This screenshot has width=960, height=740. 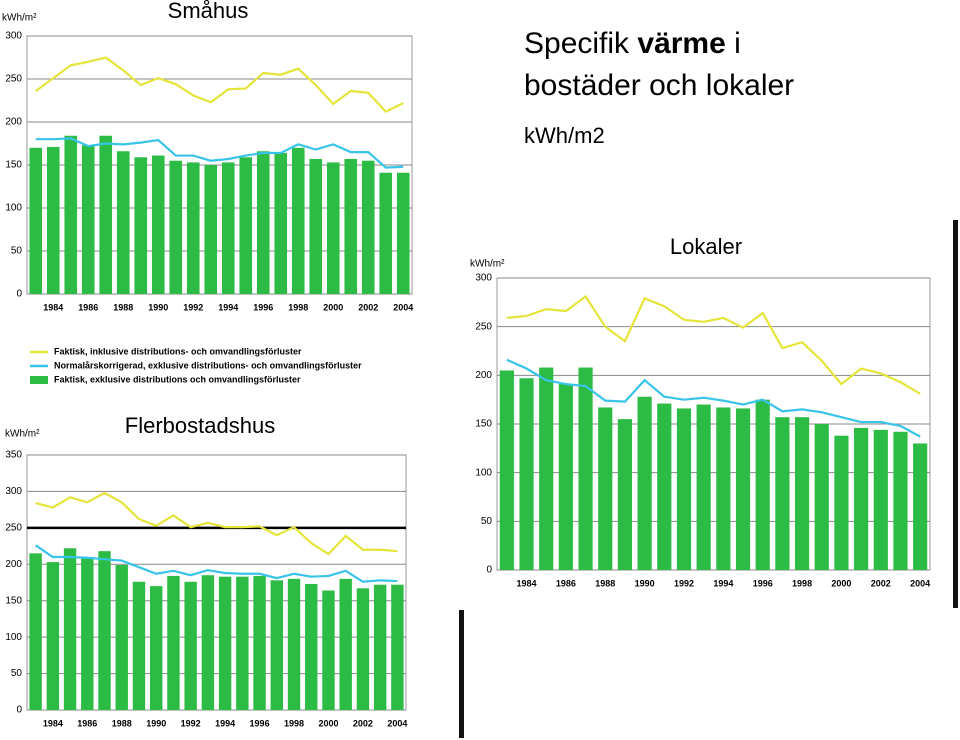 I want to click on heading-bold: värme, so click(x=681, y=43).